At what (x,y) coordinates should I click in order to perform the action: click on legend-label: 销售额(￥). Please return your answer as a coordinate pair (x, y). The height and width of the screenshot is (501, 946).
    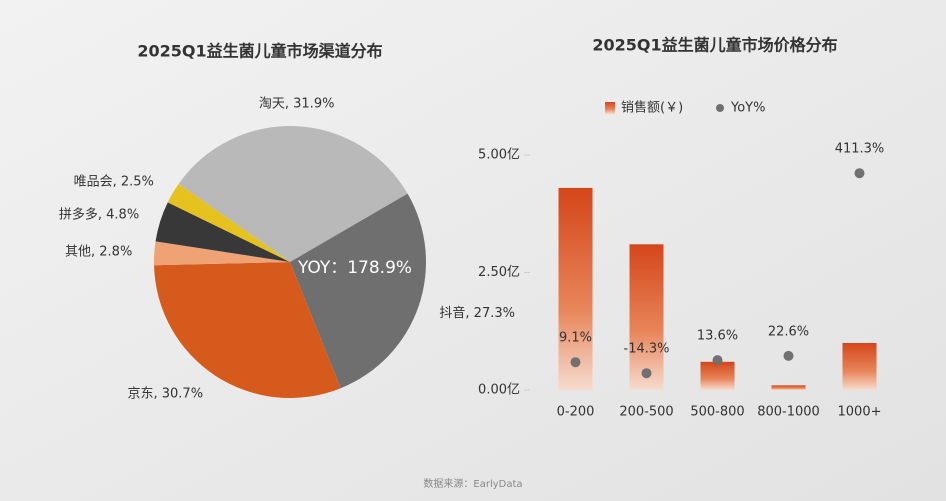
    Looking at the image, I should click on (652, 108).